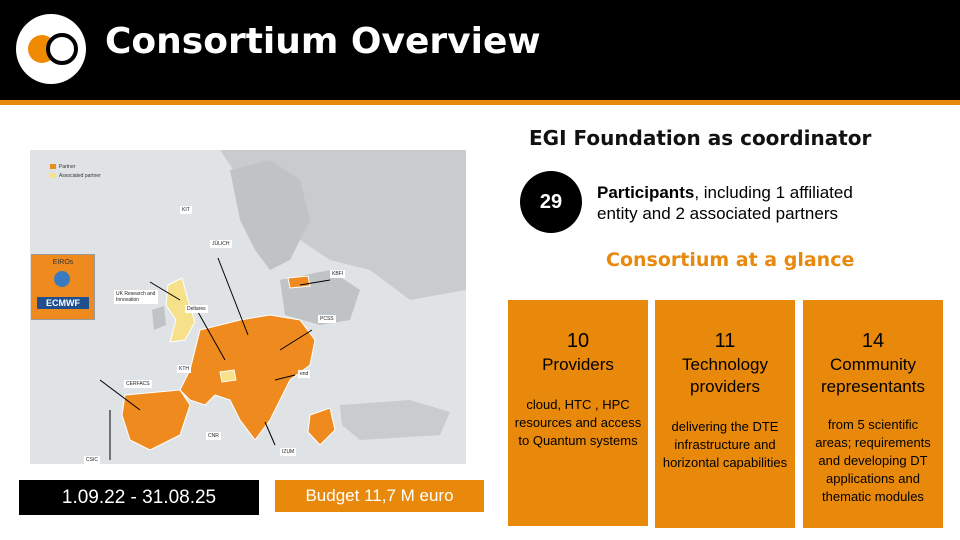 The image size is (960, 540). I want to click on budget-badge: Budget 11,7 M euro, so click(379, 496).